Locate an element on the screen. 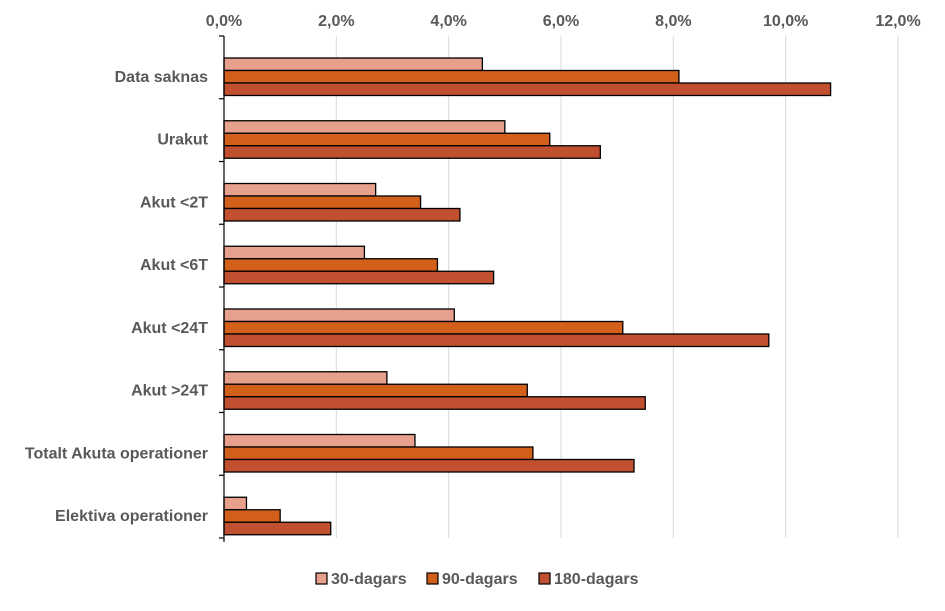 The image size is (945, 611). legend-label: 30-dagars is located at coordinates (369, 579).